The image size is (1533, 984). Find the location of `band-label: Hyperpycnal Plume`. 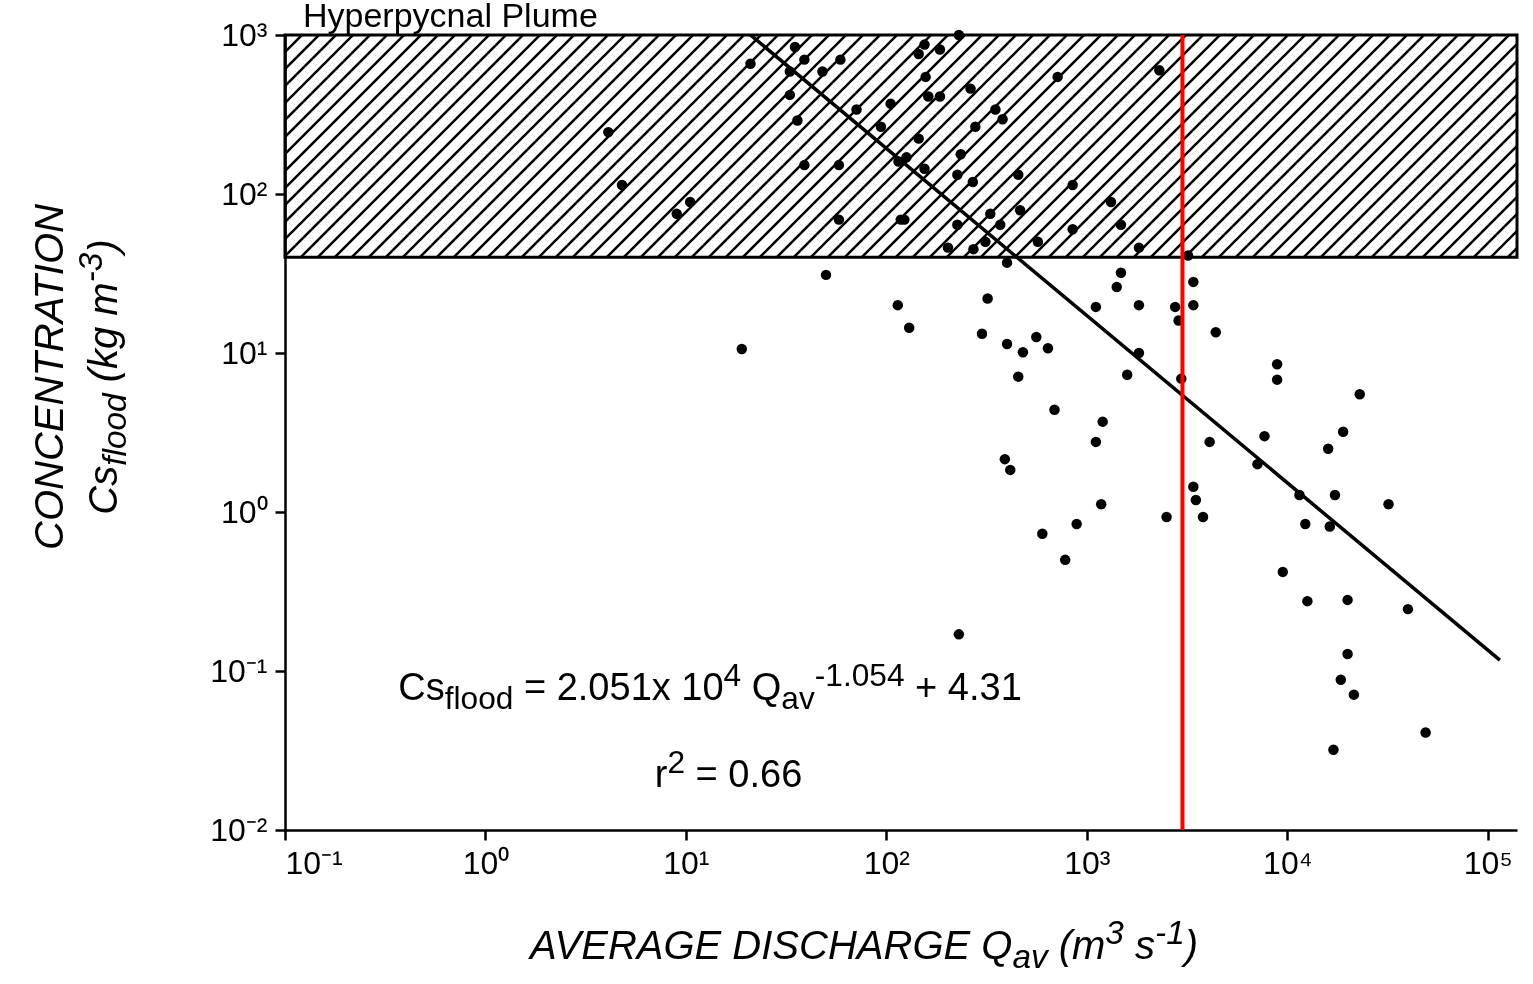

band-label: Hyperpycnal Plume is located at coordinates (450, 17).